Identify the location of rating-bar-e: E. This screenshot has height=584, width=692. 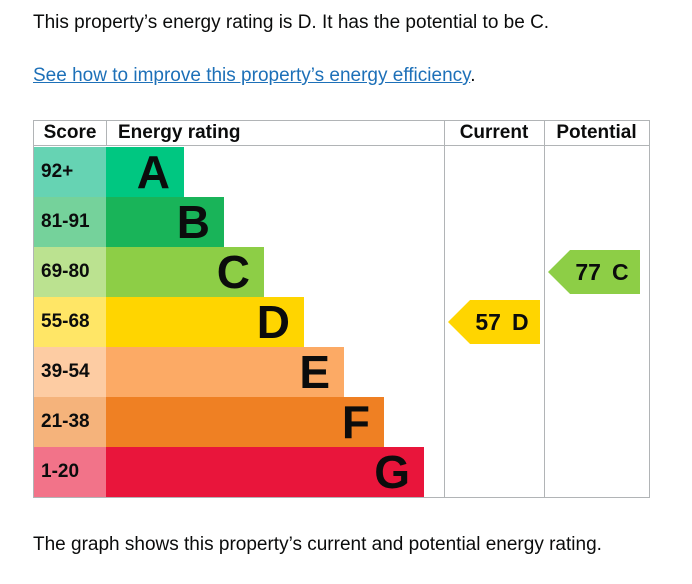
(225, 372).